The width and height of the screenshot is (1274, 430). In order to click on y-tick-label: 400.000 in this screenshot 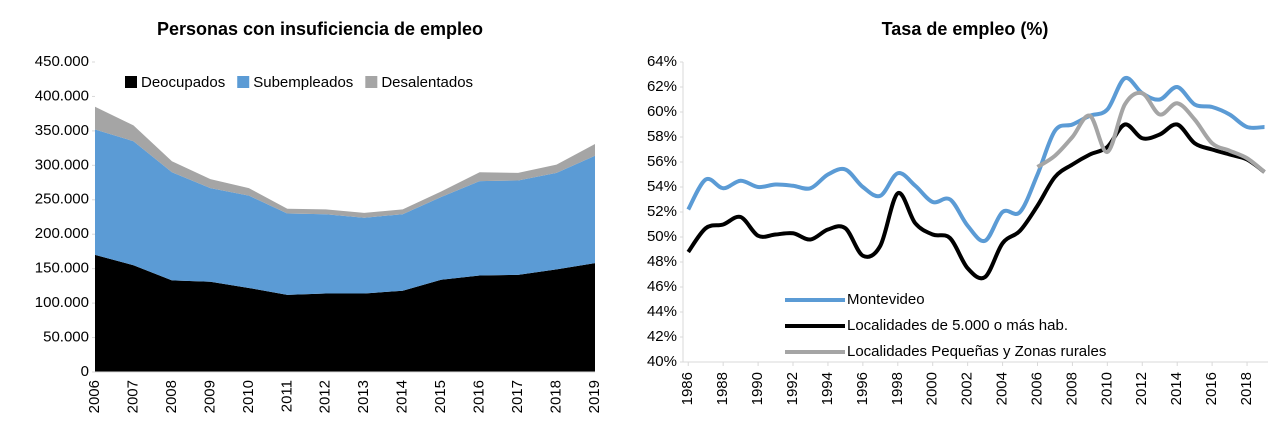, I will do `click(62, 95)`.